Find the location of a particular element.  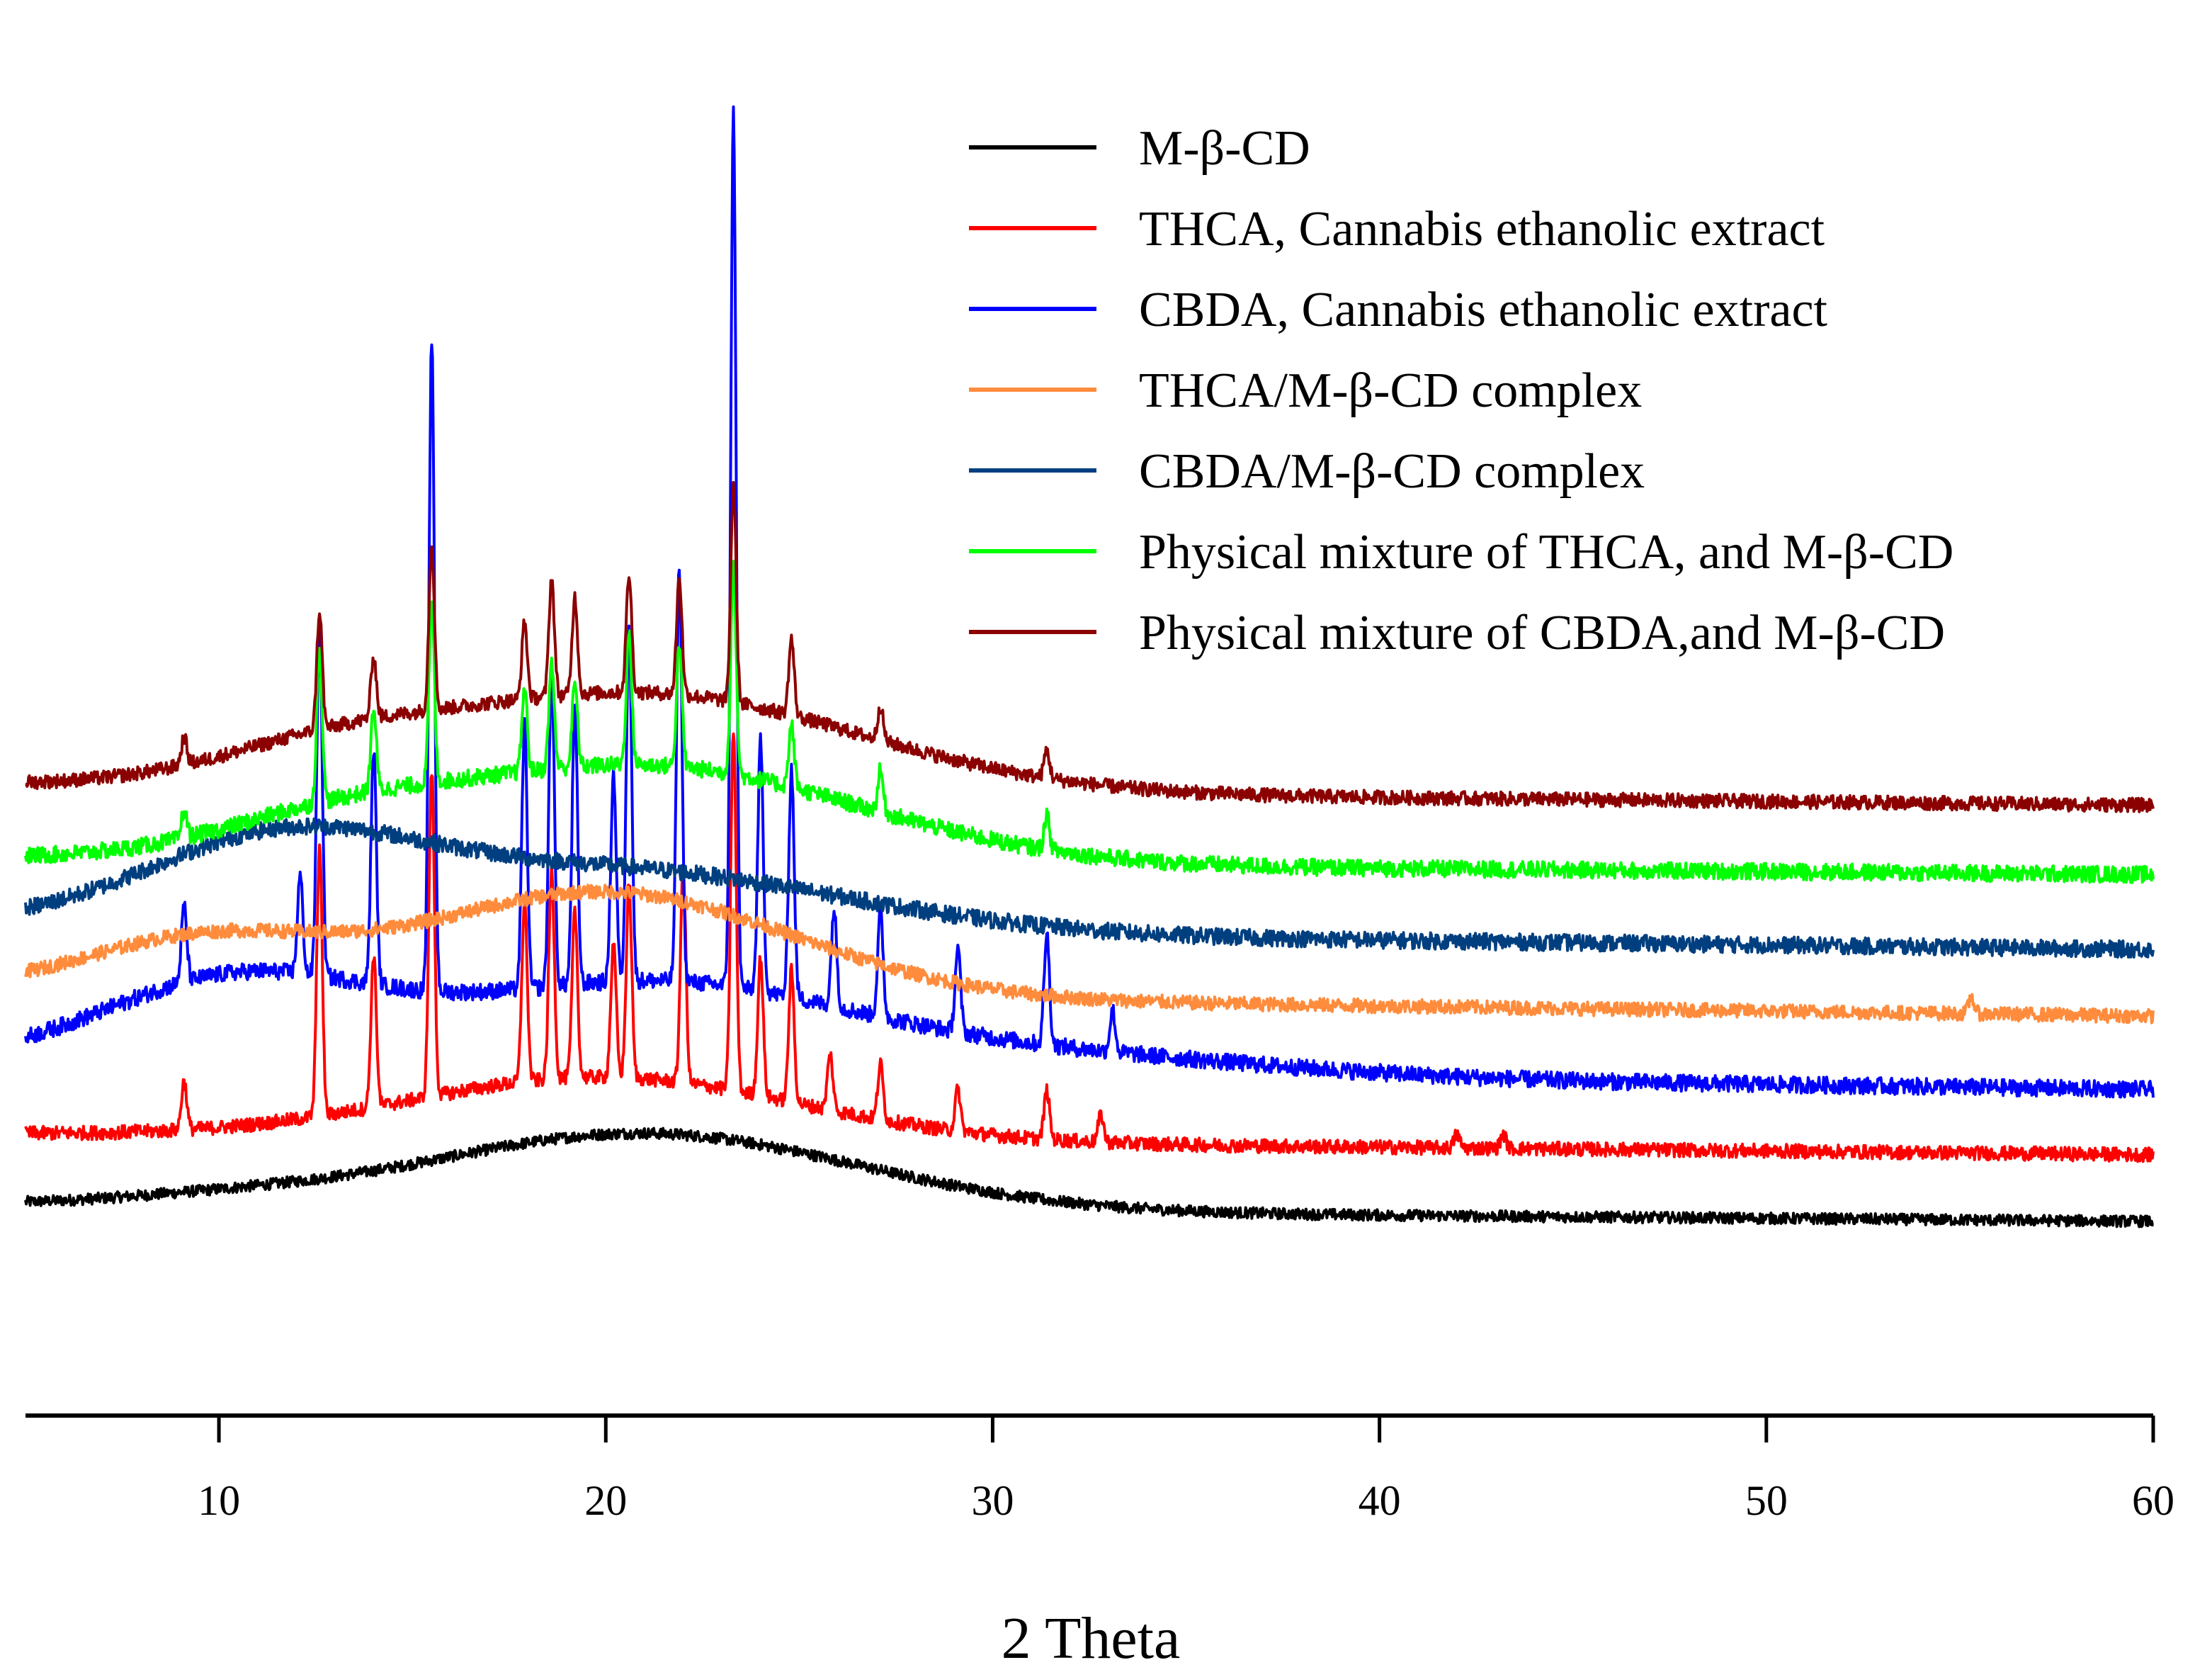

x-tick-label: 20 is located at coordinates (605, 1500).